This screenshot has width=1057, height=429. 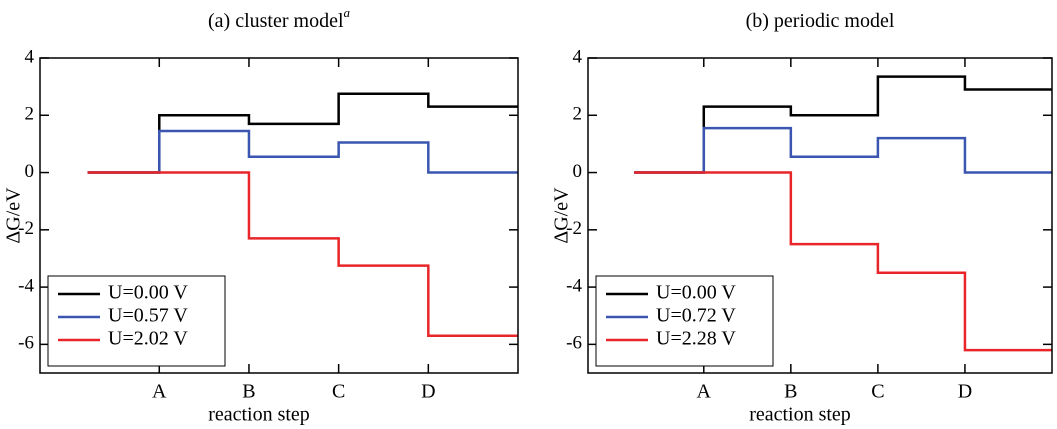 I want to click on chart-title: (a) cluster modela, so click(x=279, y=18).